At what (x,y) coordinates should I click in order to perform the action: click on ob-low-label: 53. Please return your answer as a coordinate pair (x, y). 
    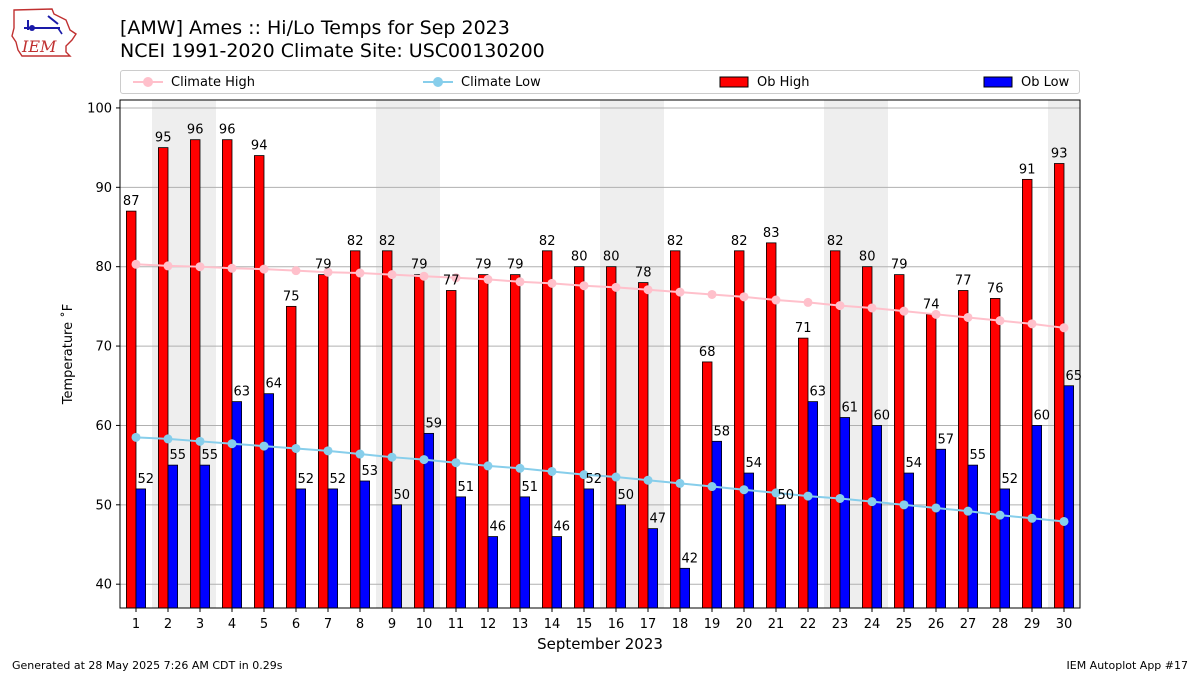
    Looking at the image, I should click on (370, 471).